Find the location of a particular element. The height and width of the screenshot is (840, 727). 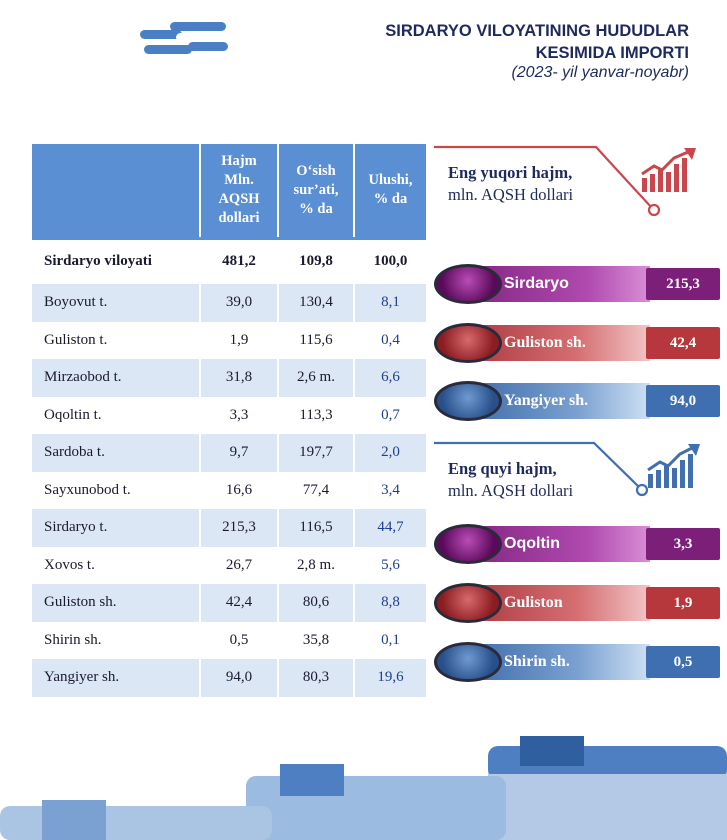

bottom-item-1-label: Oqoltin is located at coordinates (532, 543).